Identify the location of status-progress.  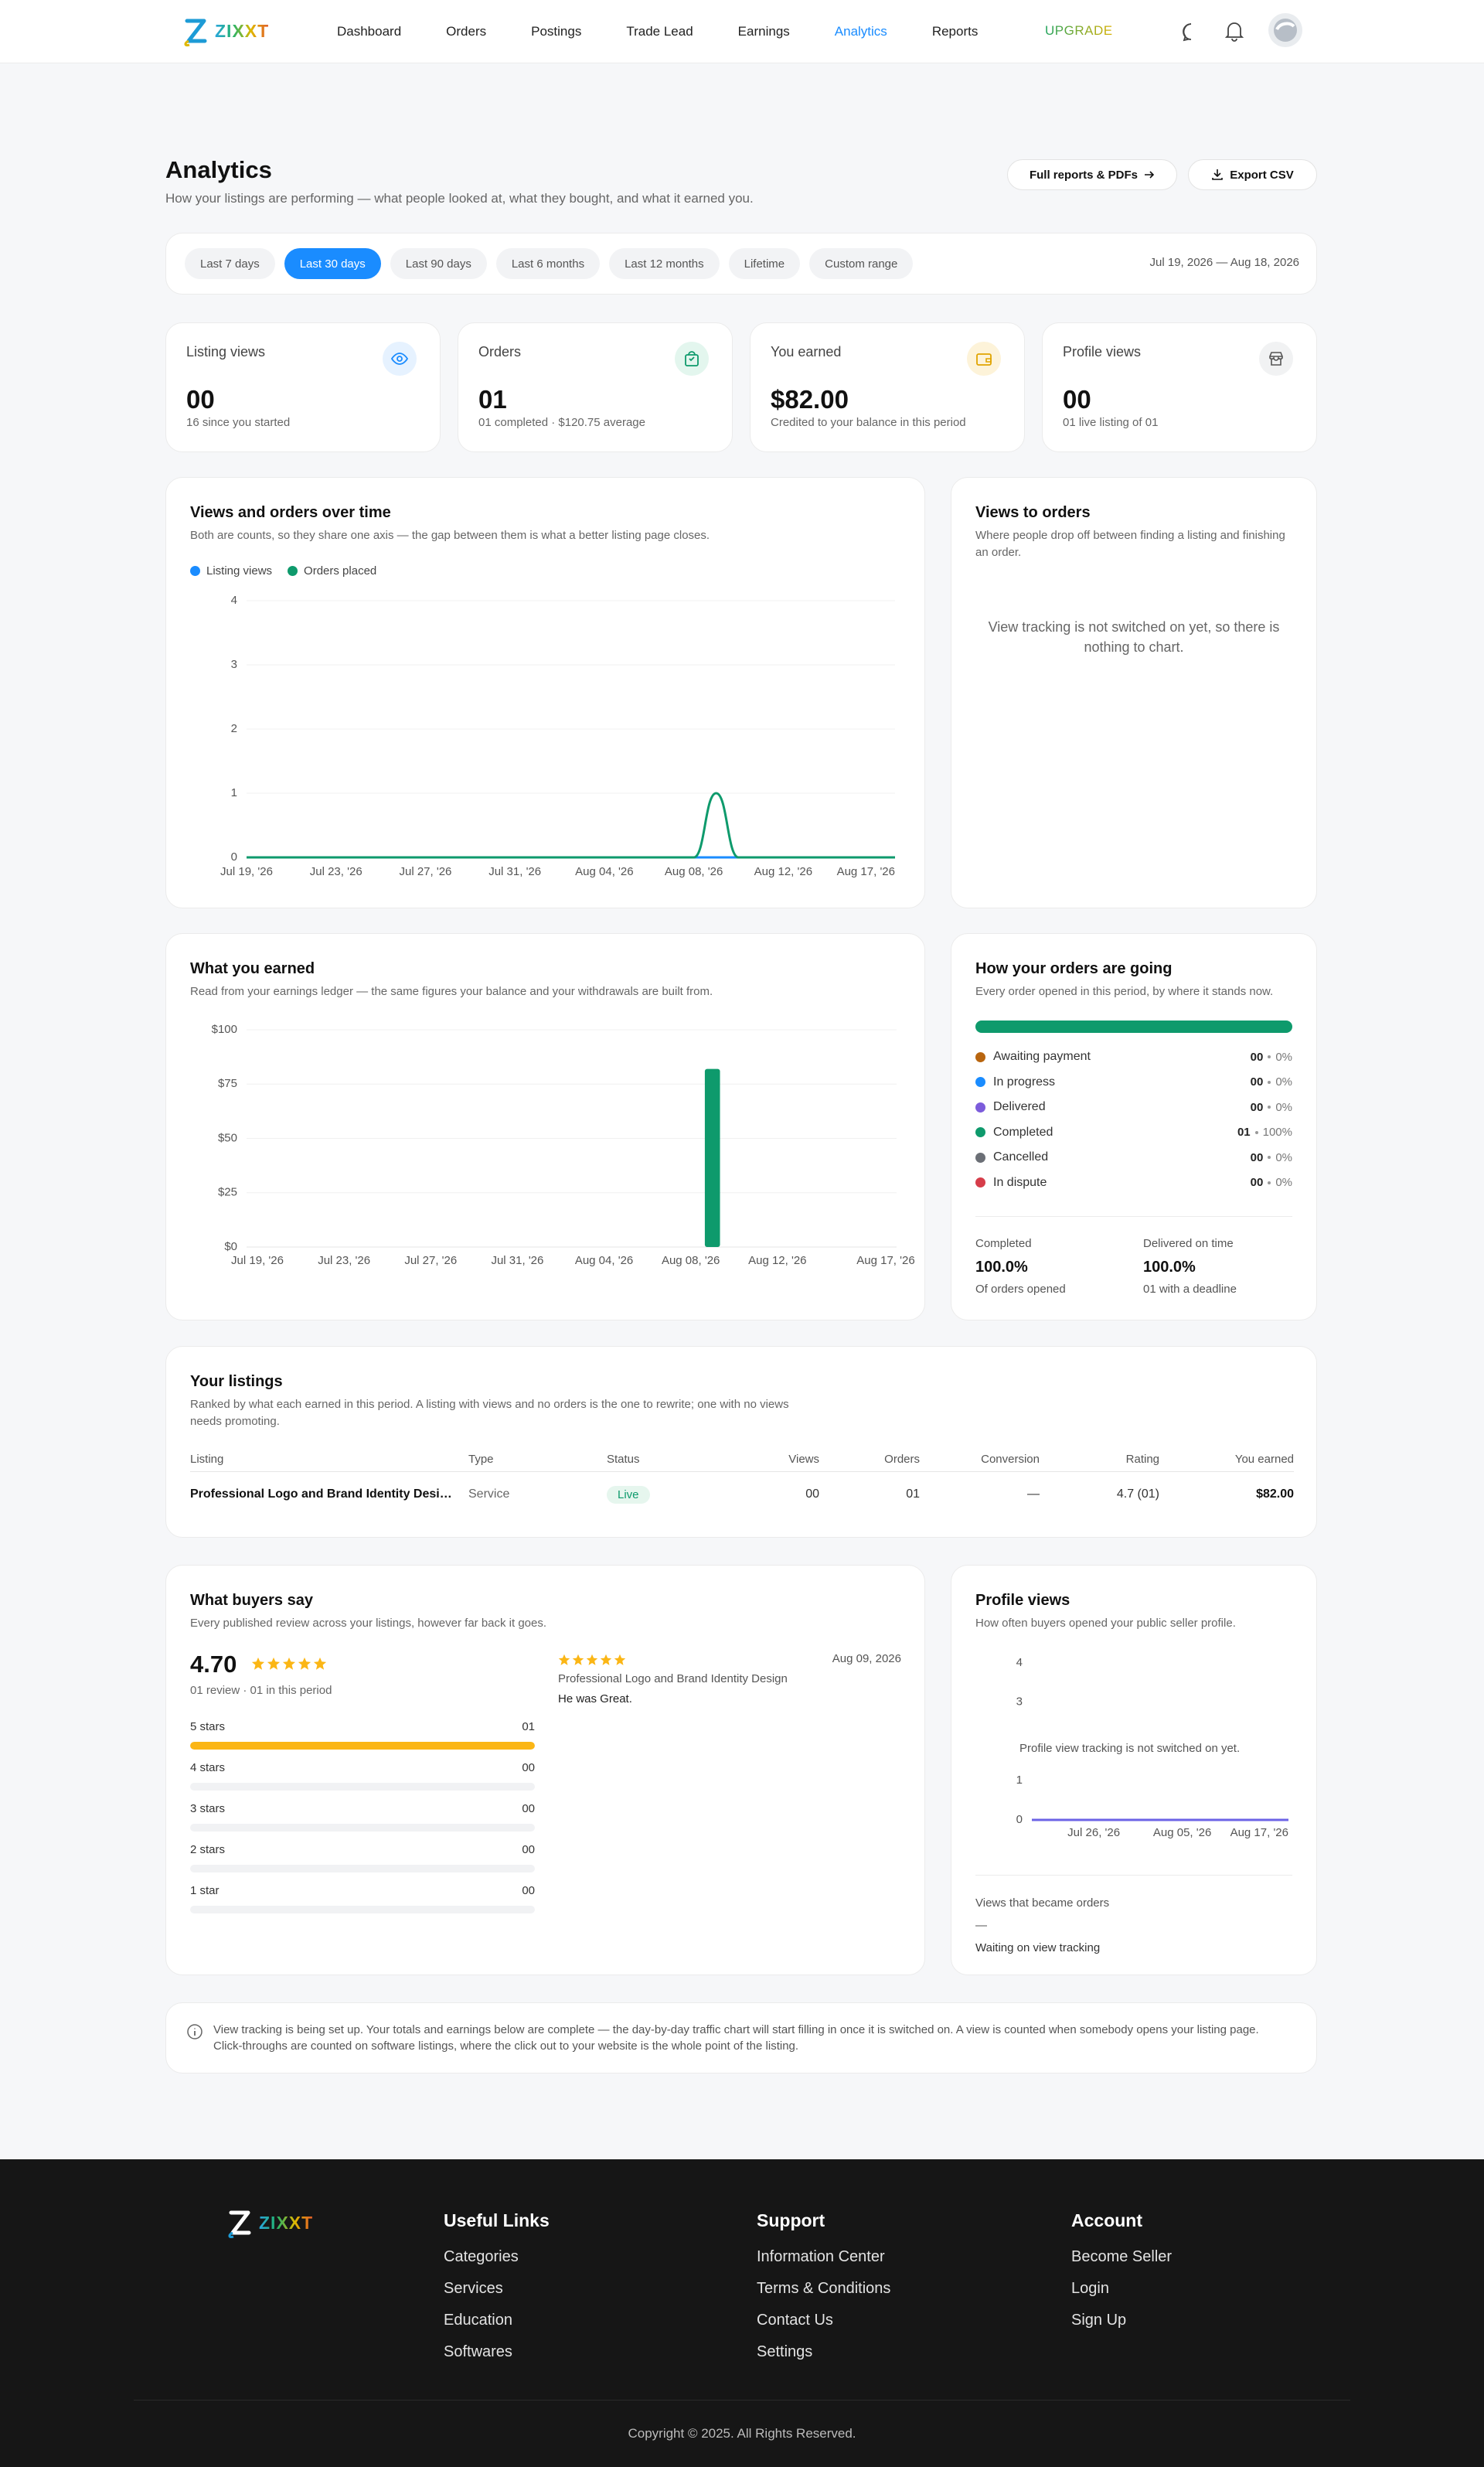
(1133, 1027).